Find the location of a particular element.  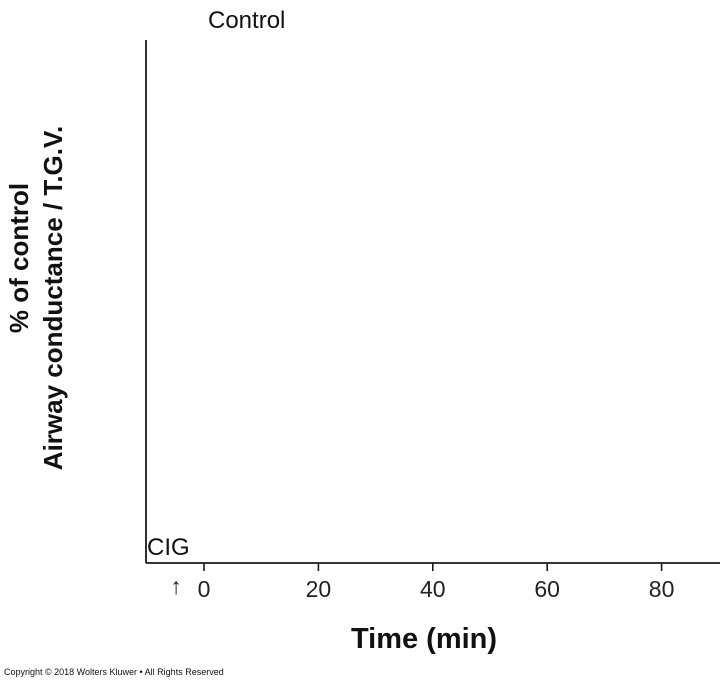

x-ticks: 0 20 40 60 80 is located at coordinates (436, 582).